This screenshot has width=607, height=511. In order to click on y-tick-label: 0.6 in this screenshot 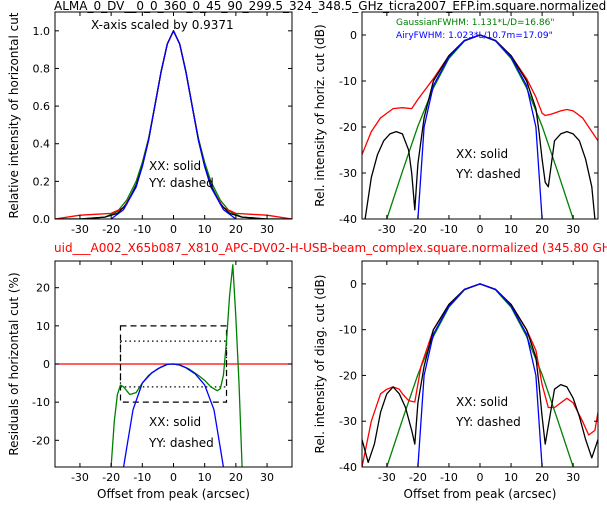, I will do `click(42, 106)`.